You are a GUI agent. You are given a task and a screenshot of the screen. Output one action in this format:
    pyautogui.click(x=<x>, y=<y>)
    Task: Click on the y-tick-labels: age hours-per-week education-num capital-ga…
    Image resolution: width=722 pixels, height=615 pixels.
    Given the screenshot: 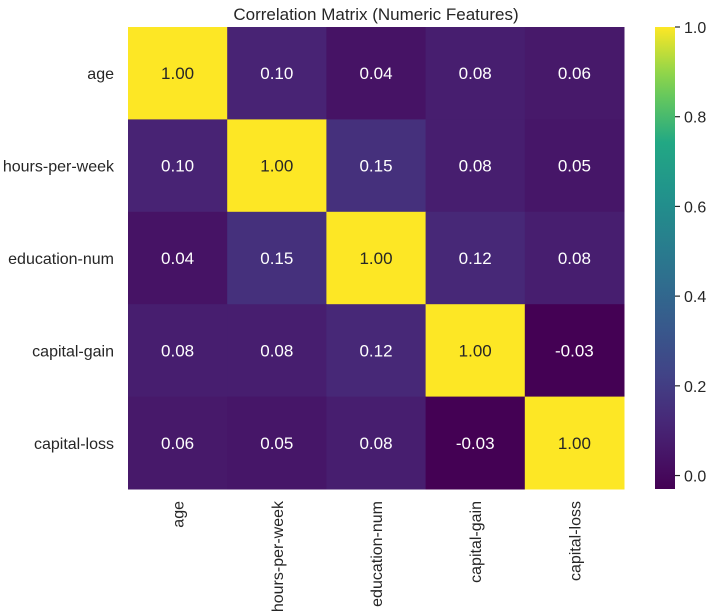 What is the action you would take?
    pyautogui.click(x=59, y=259)
    